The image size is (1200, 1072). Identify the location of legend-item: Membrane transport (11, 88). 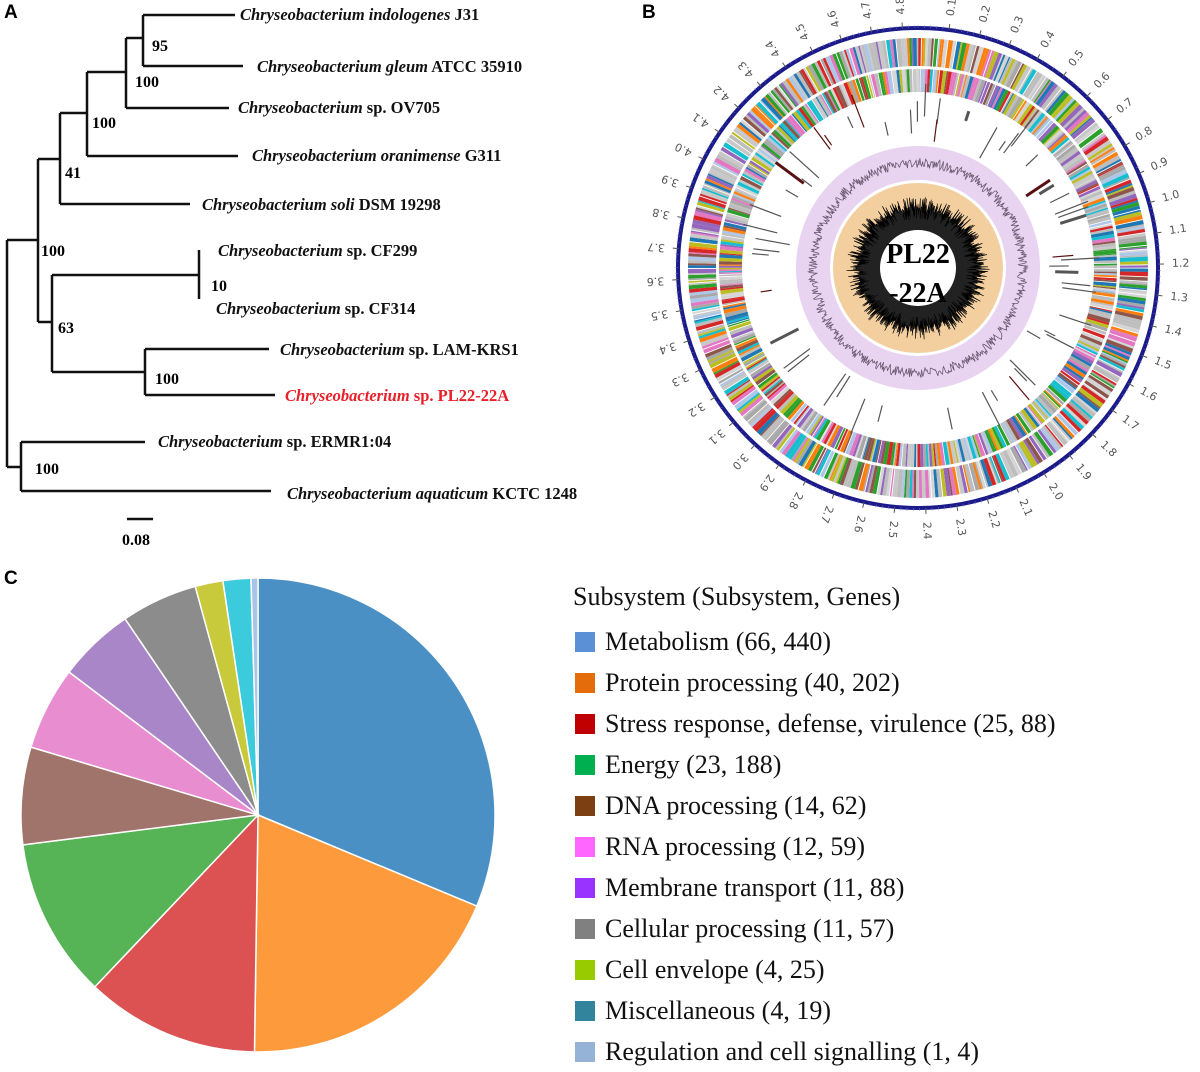
(814, 887).